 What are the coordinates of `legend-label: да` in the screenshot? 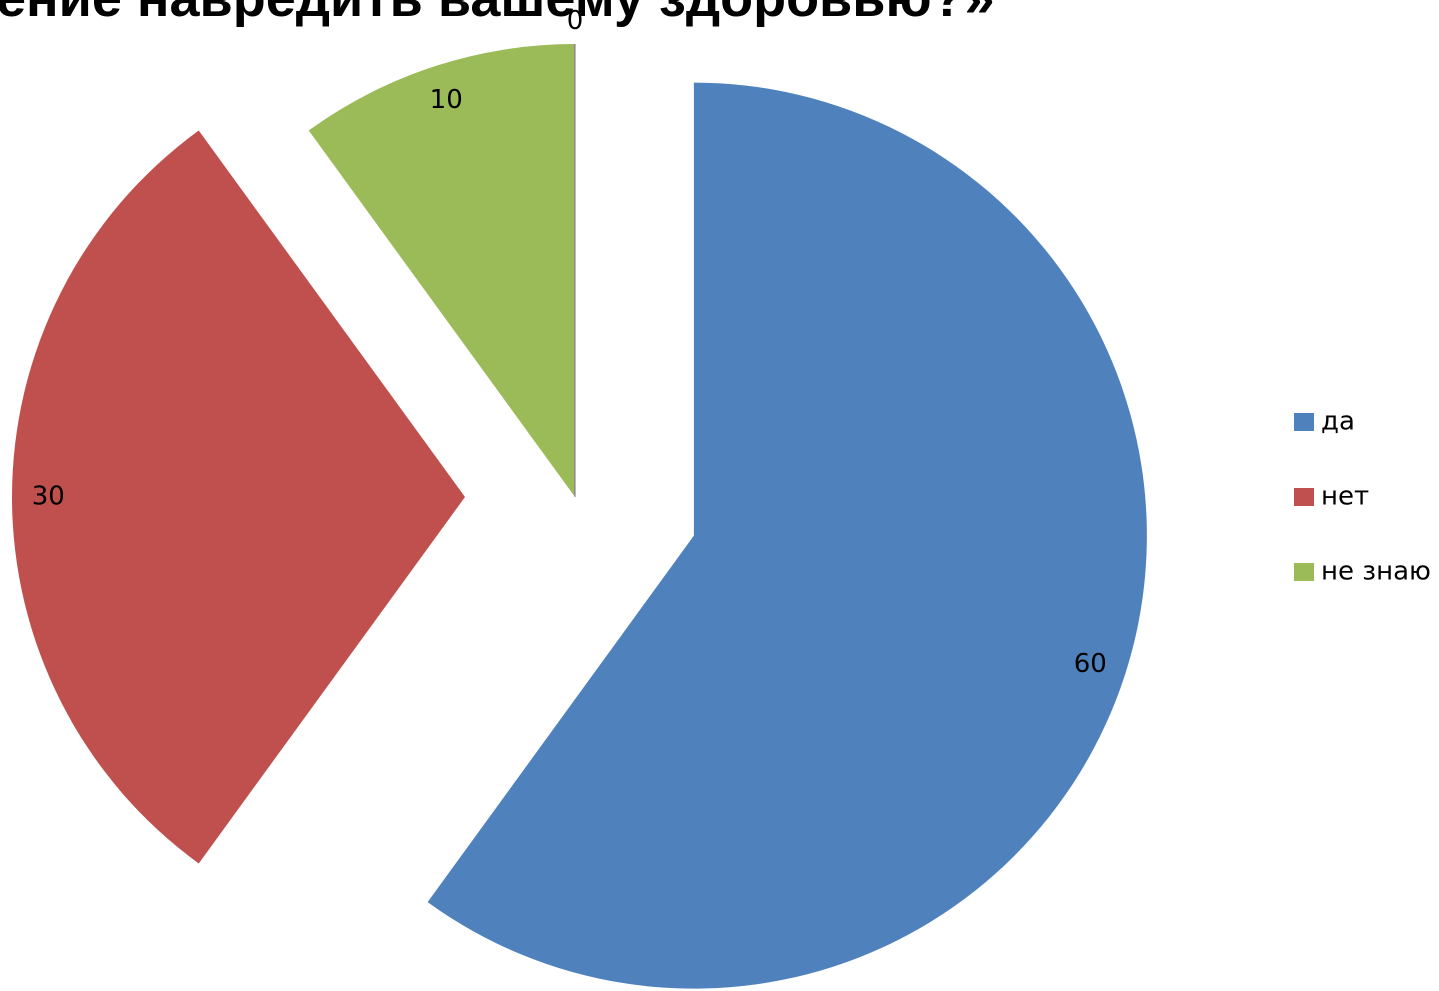 It's located at (1338, 422).